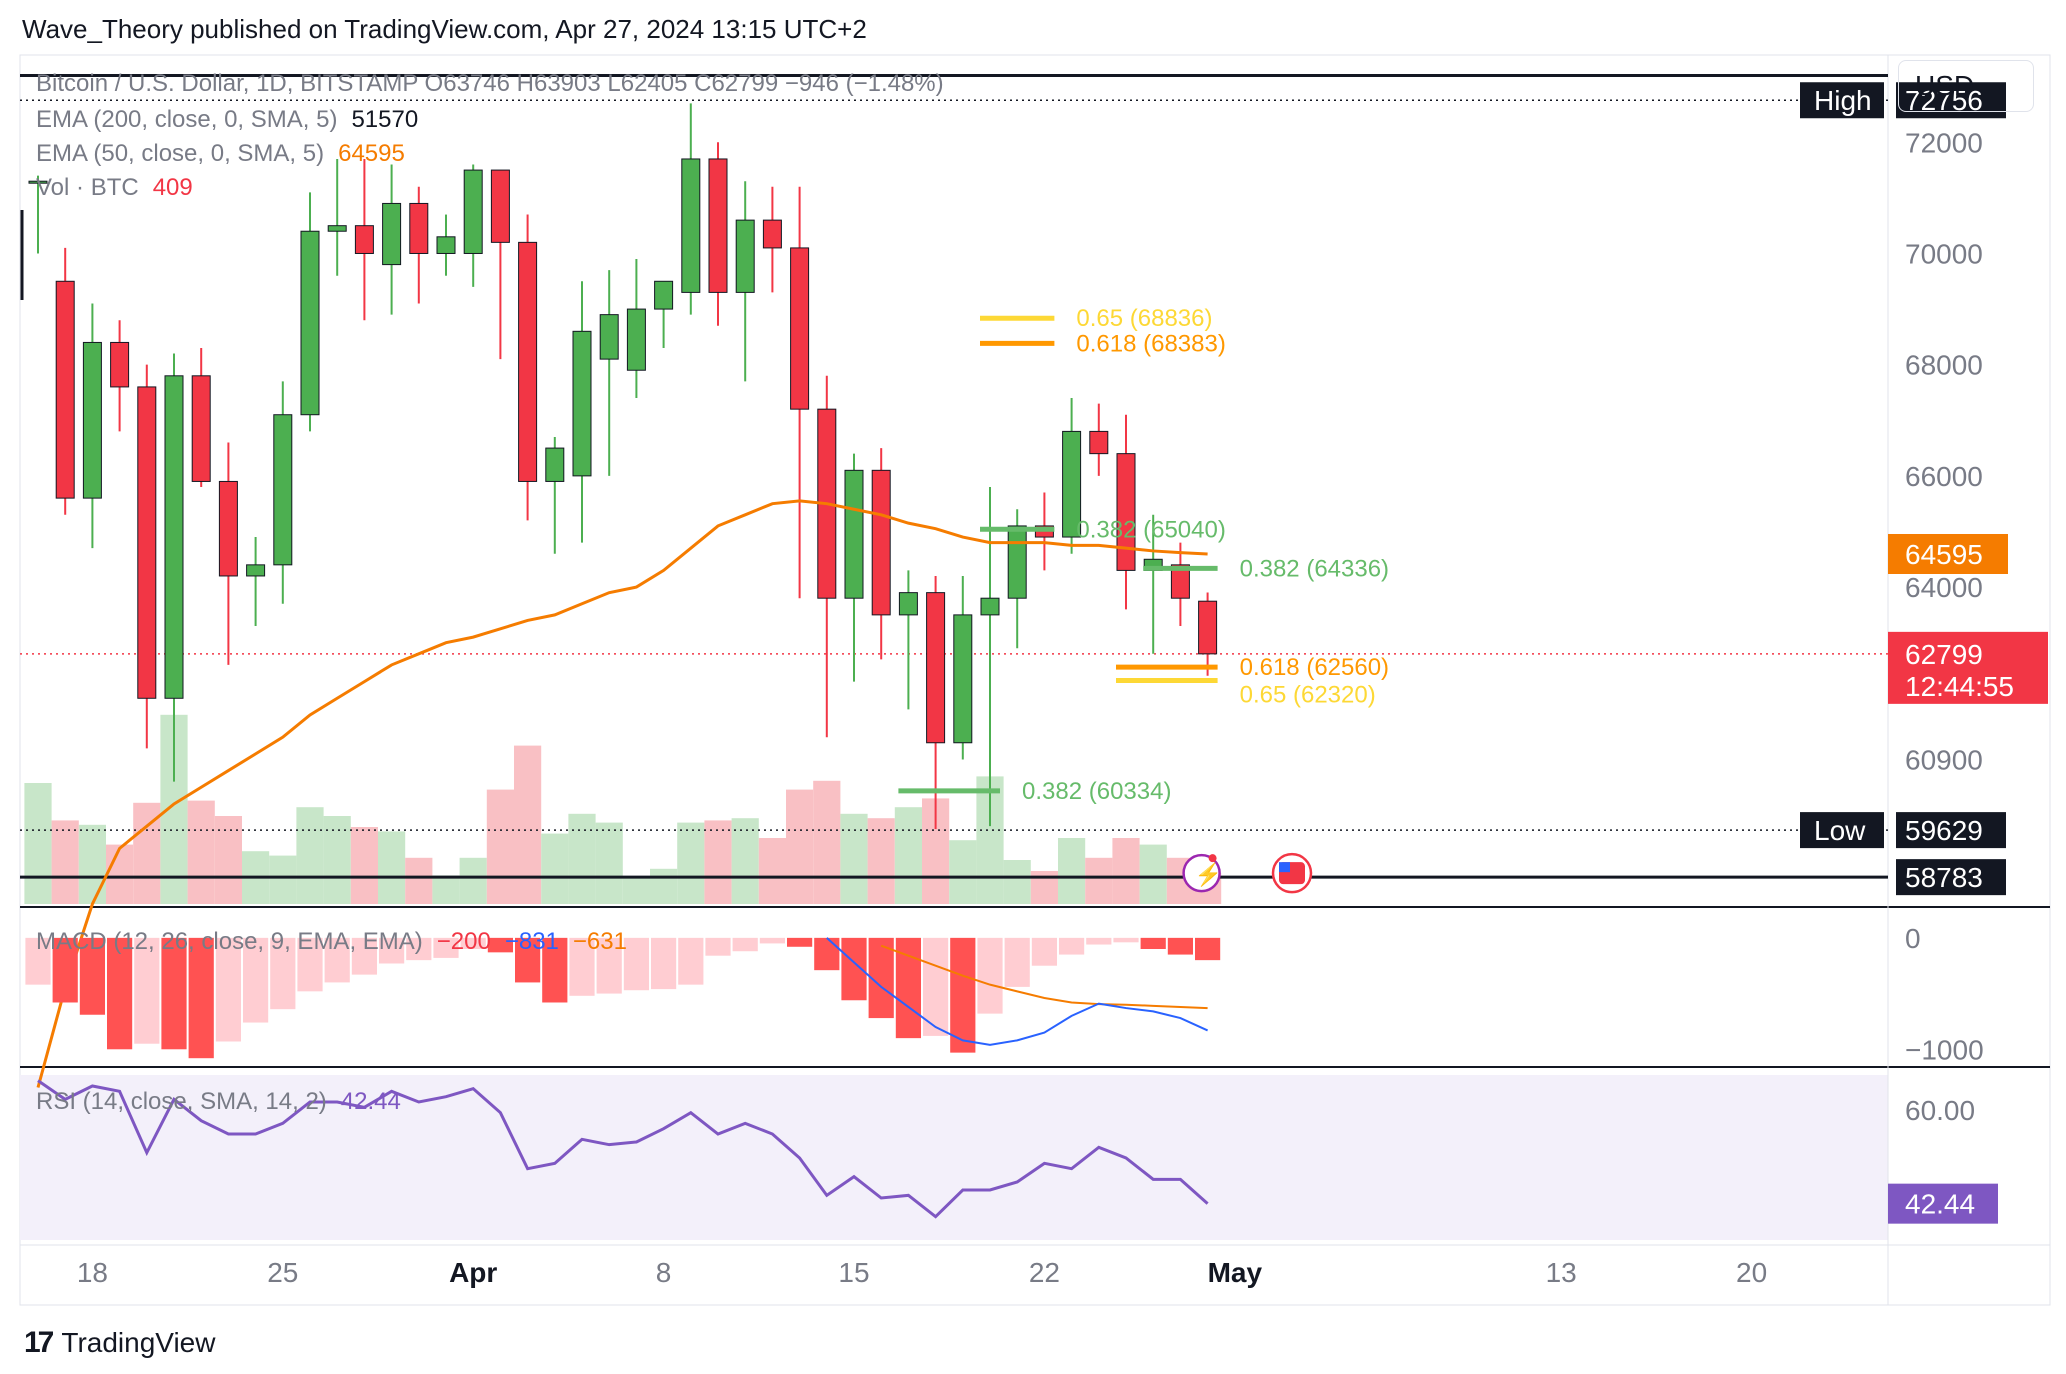  I want to click on fib-level-label: 0.65 (62320), so click(1308, 694).